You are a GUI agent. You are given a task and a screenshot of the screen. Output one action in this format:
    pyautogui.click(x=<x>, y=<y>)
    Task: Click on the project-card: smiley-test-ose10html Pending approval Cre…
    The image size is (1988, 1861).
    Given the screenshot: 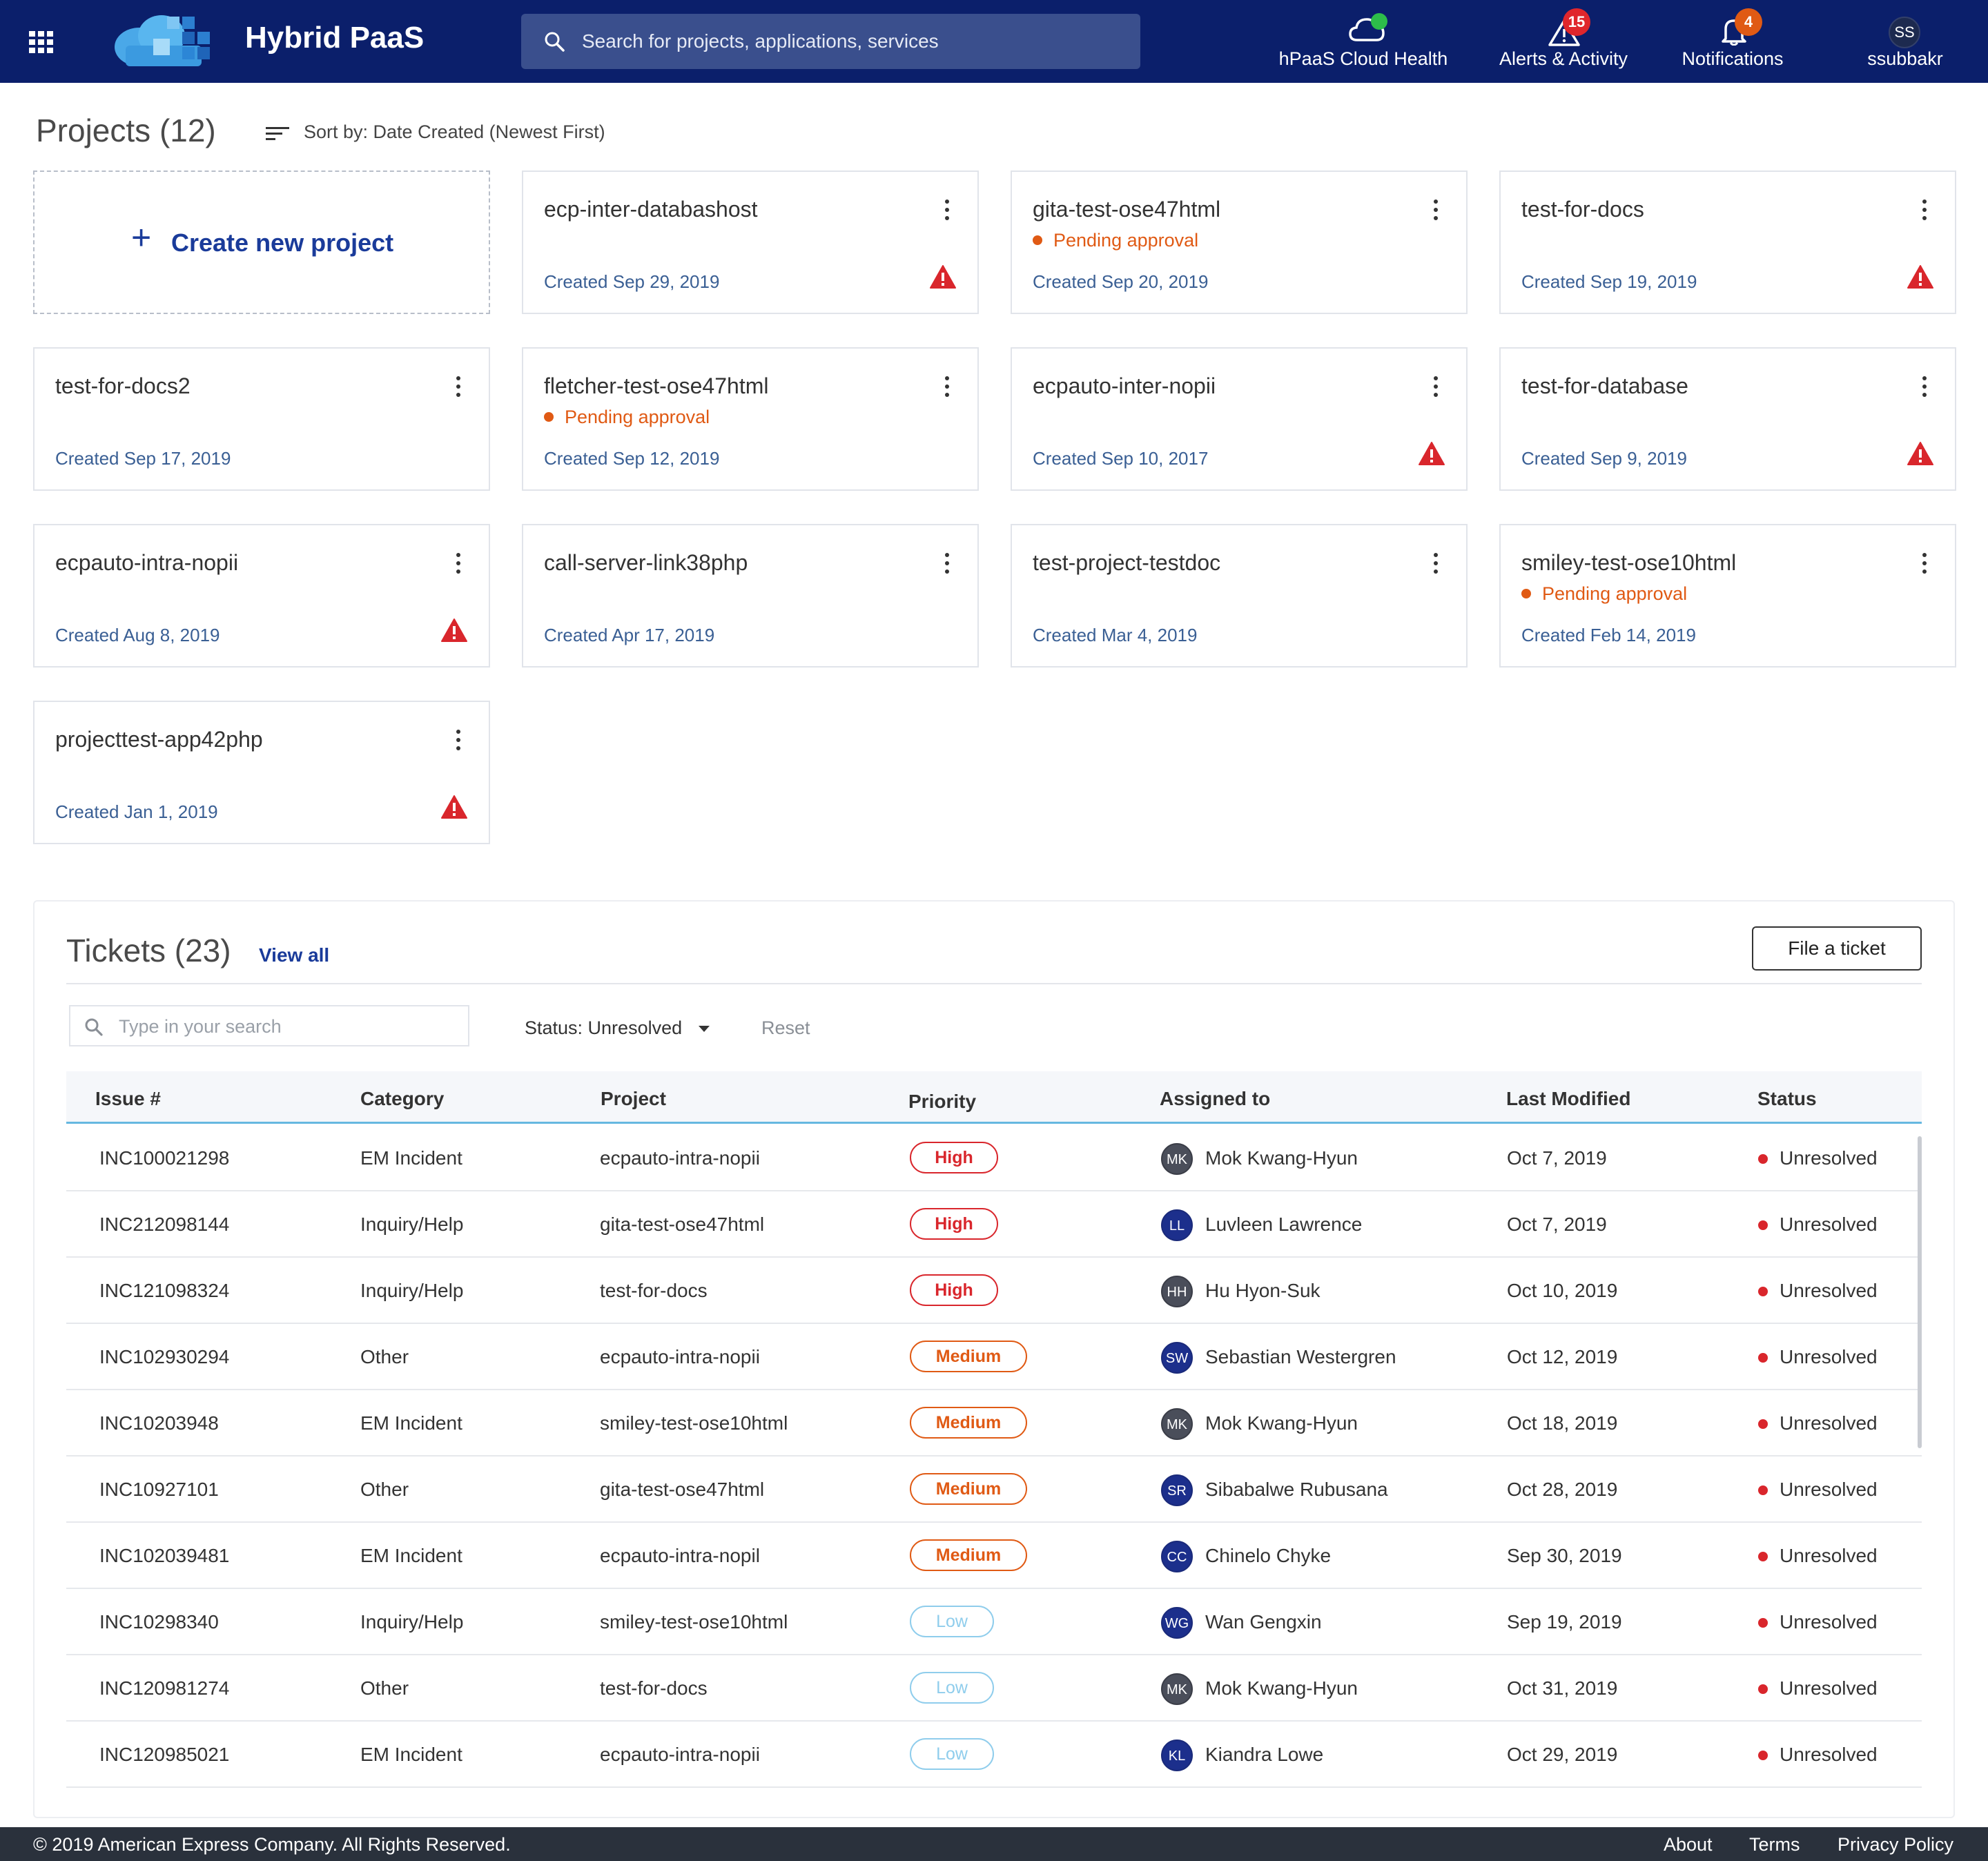 What is the action you would take?
    pyautogui.click(x=1727, y=596)
    